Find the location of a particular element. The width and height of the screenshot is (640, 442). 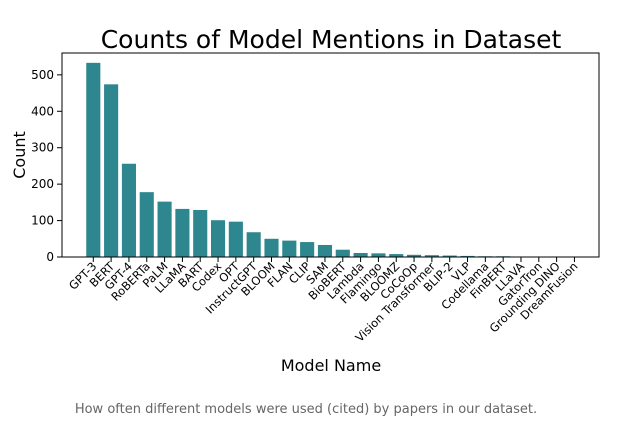

bar-llama is located at coordinates (182, 232).